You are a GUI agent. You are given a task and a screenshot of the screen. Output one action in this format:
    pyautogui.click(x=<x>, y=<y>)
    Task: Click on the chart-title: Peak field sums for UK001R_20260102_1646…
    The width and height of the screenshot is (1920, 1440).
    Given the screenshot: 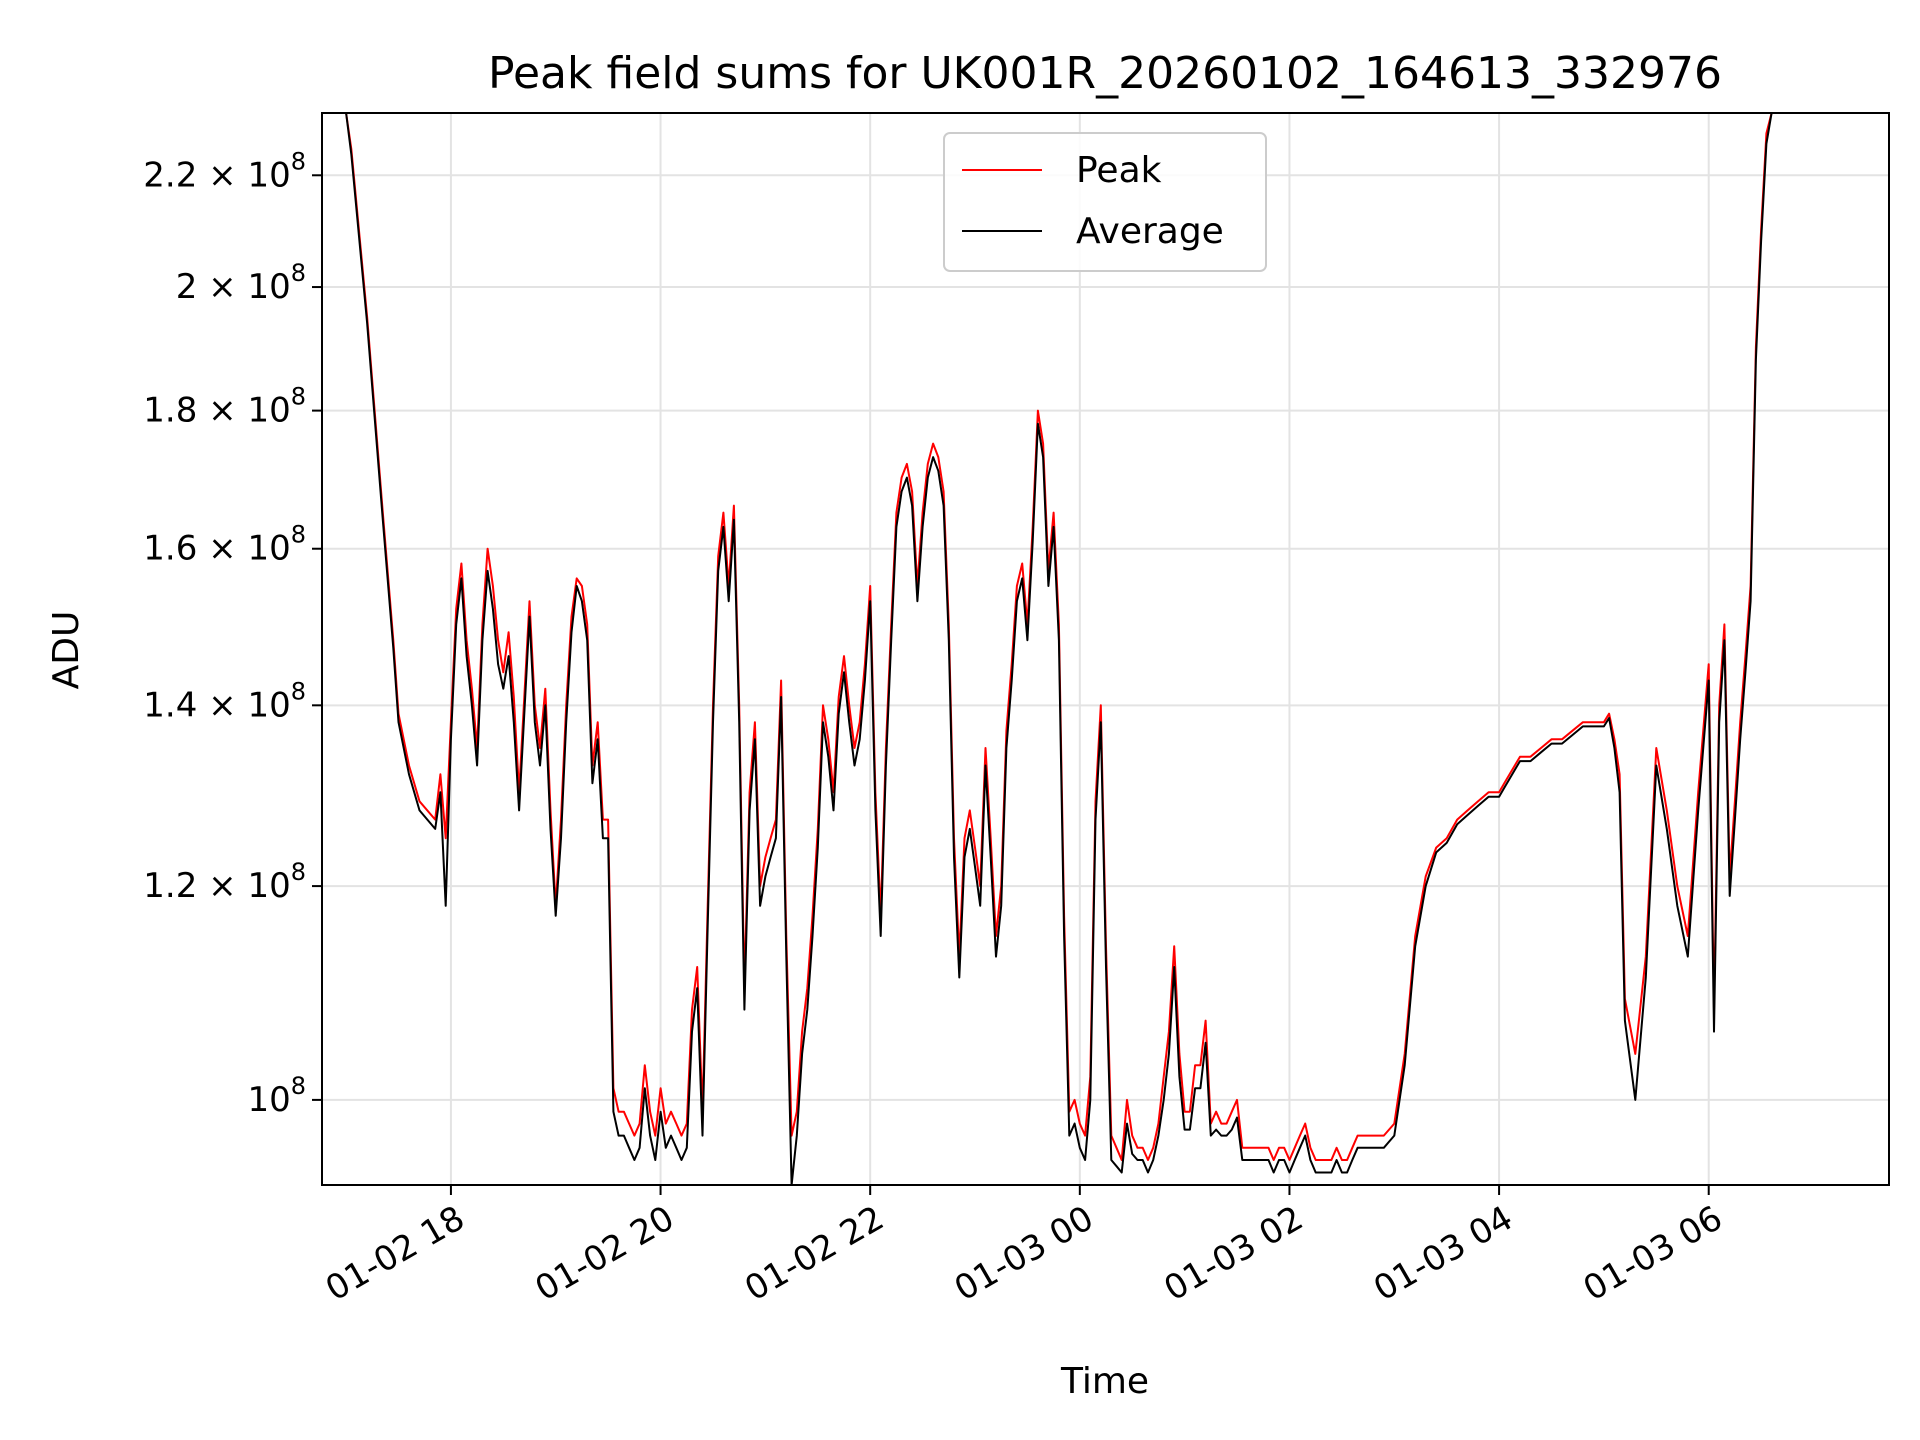 What is the action you would take?
    pyautogui.click(x=1105, y=73)
    